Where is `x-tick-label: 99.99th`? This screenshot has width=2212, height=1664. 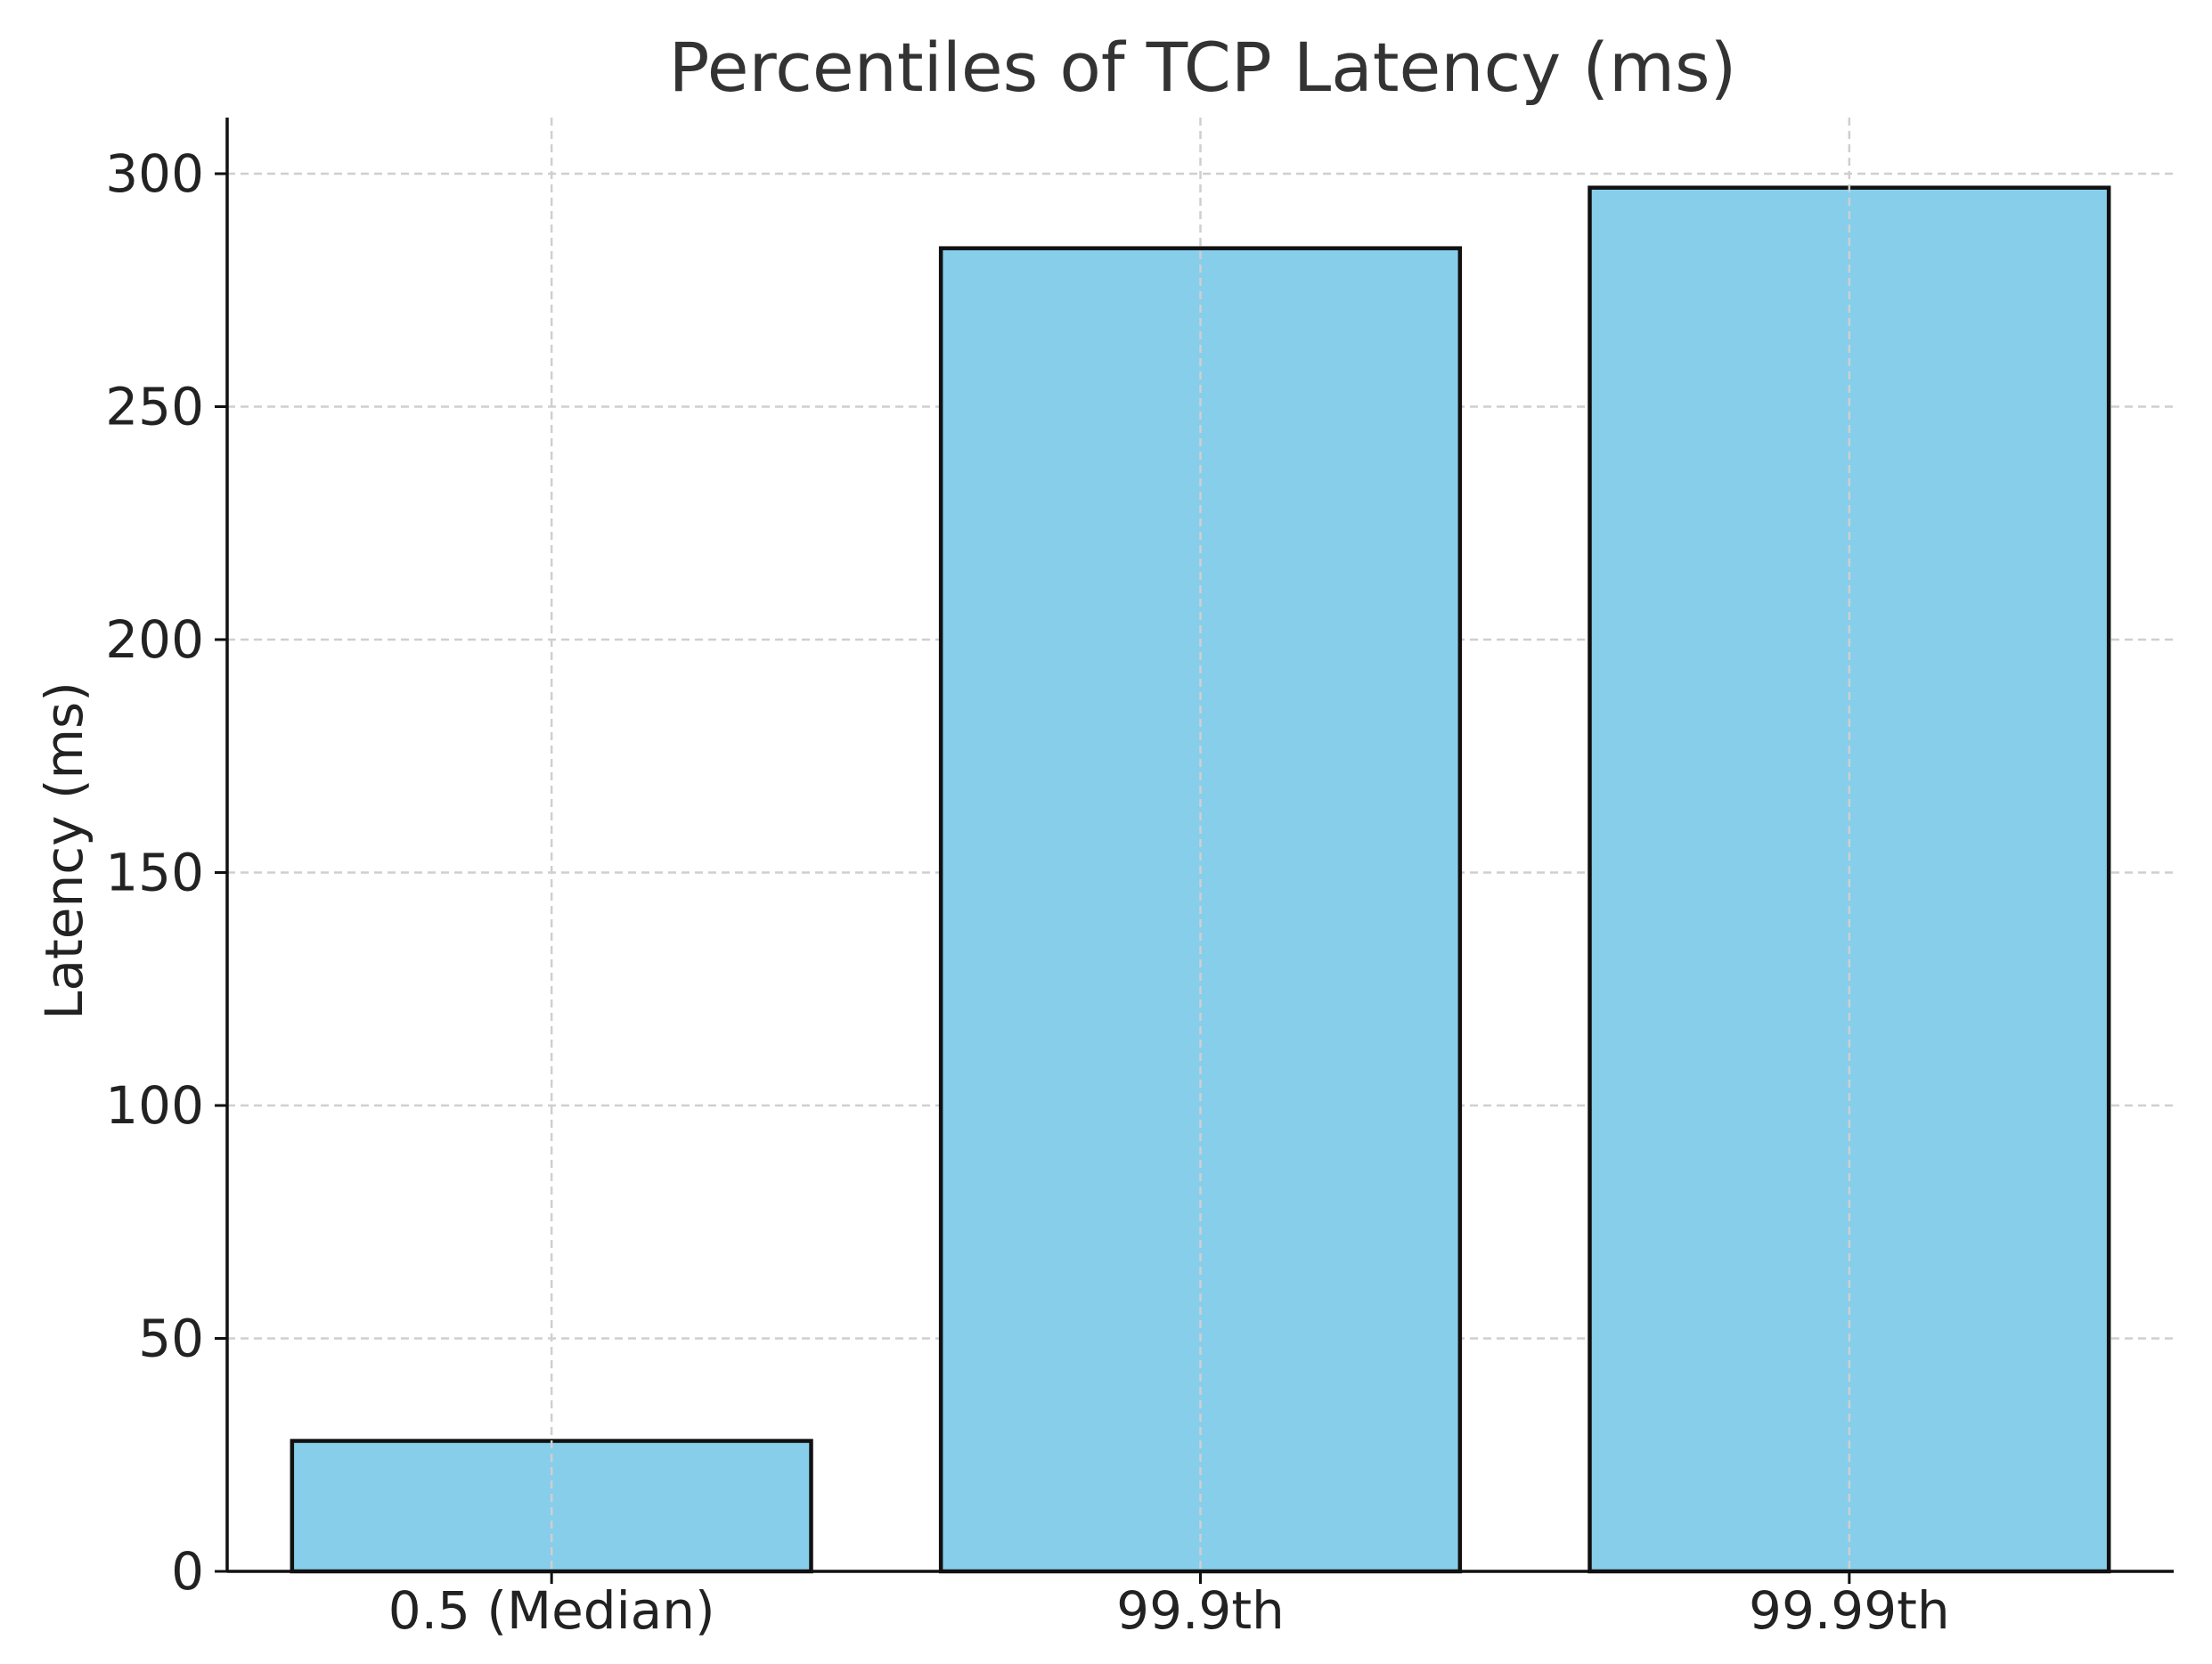 x-tick-label: 99.99th is located at coordinates (1850, 1610).